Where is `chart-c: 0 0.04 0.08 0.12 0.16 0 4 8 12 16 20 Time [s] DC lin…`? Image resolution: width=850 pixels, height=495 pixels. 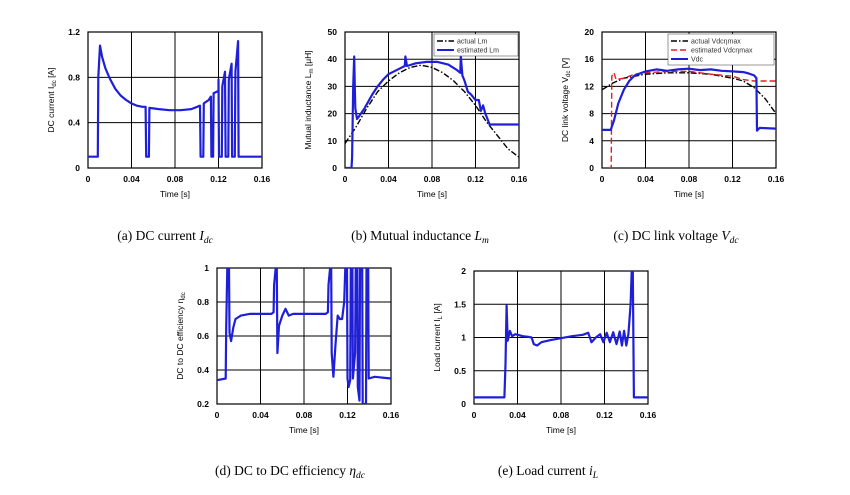
chart-c: 0 0.04 0.08 0.12 0.16 0 4 8 12 16 20 Time [s] DC lin… is located at coordinates (672, 136).